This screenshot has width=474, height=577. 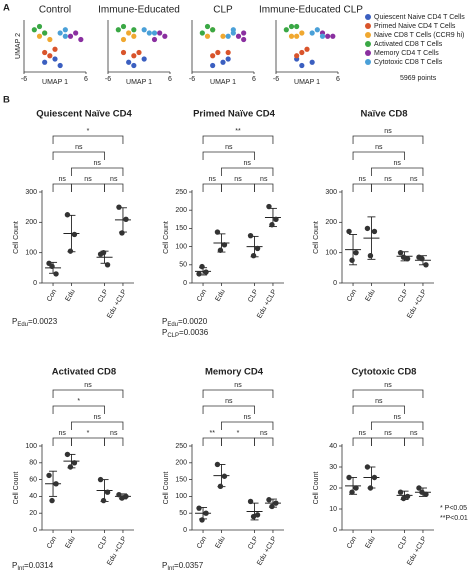 I want to click on p-value: =0.0023, so click(x=43, y=321).